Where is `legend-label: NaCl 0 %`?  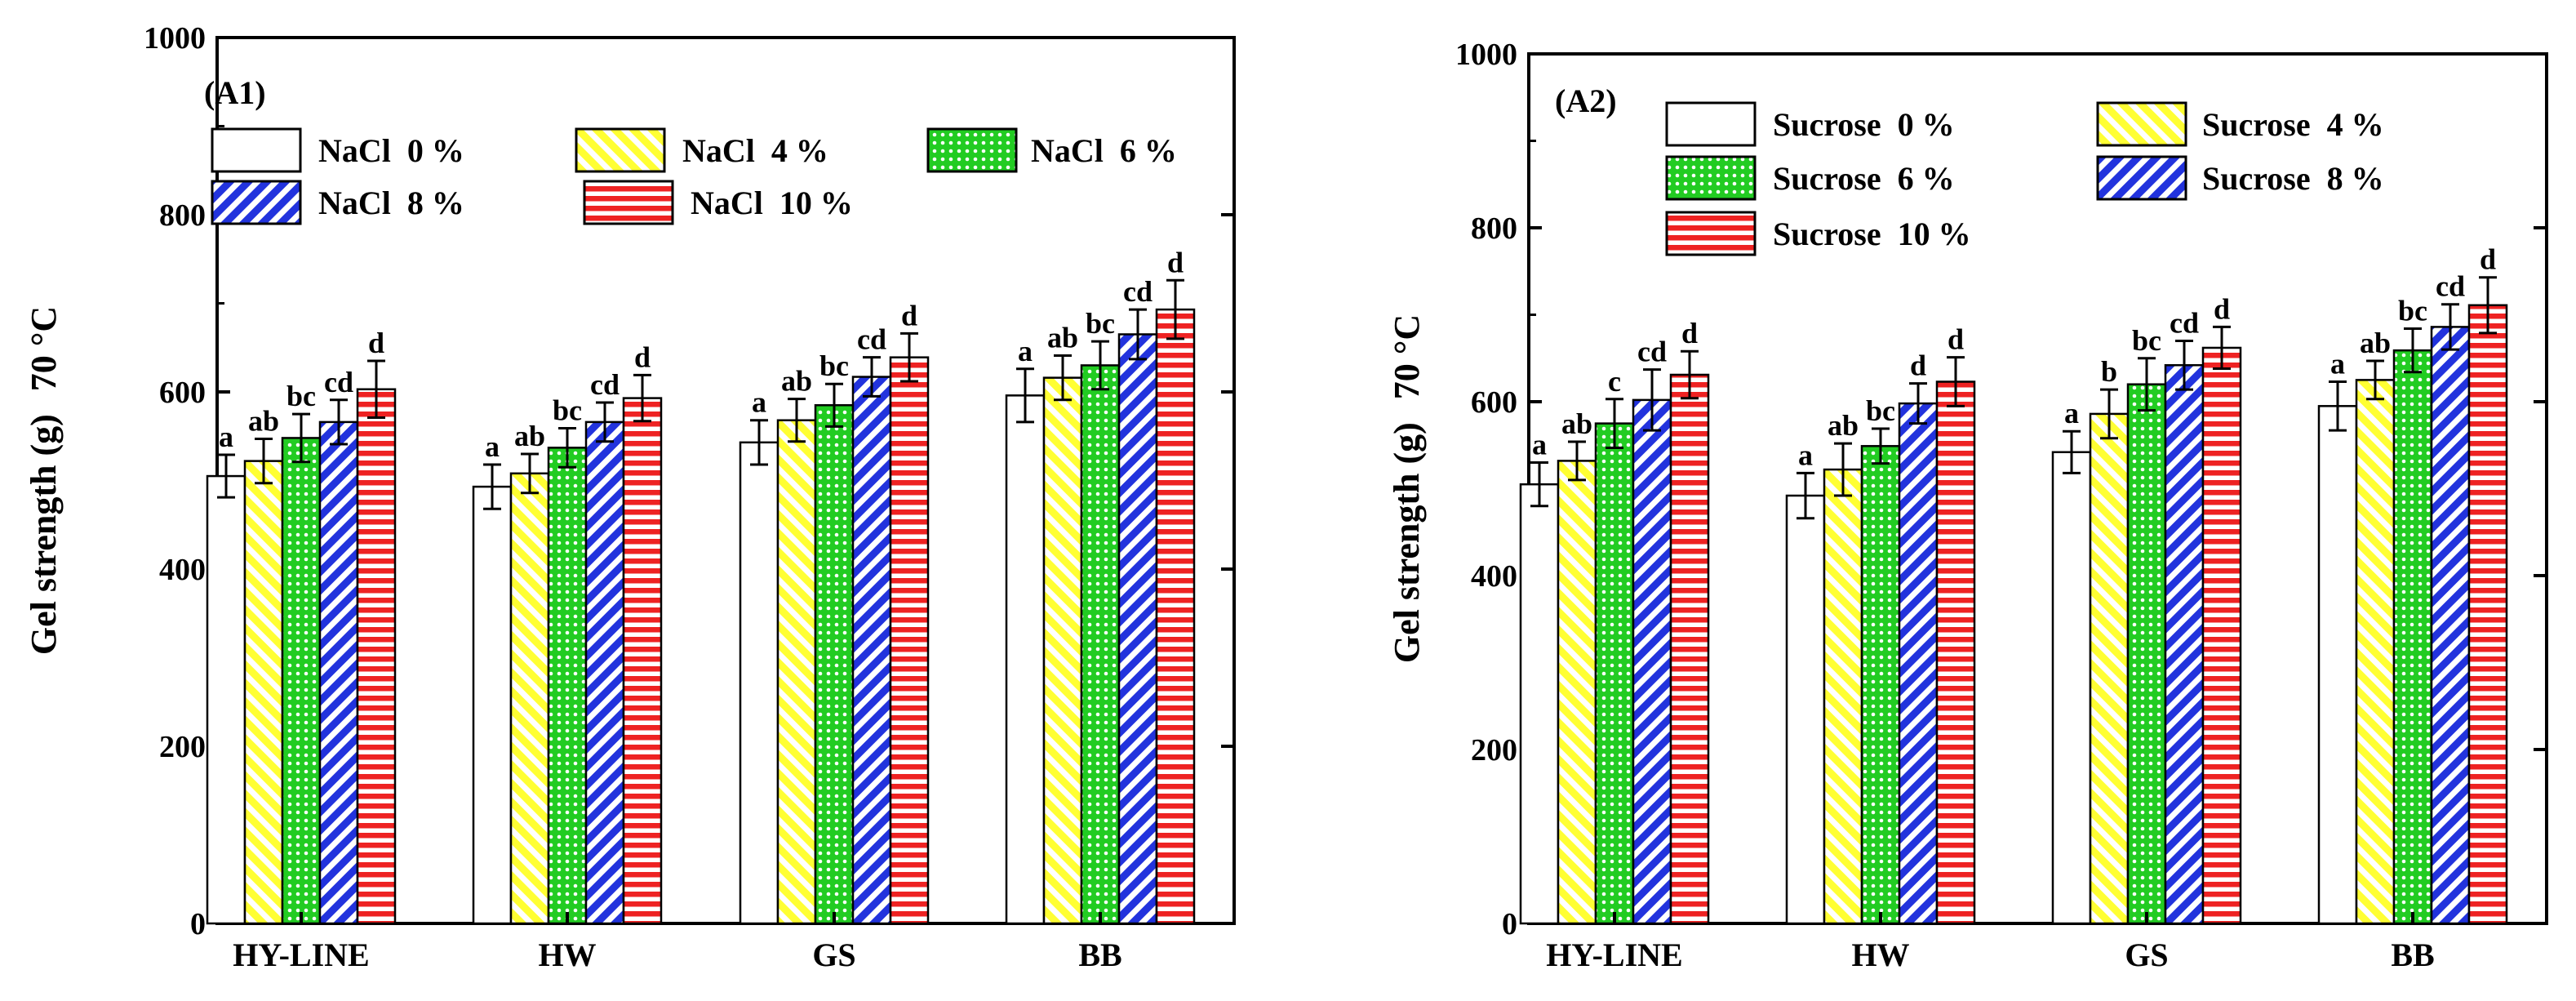
legend-label: NaCl 0 % is located at coordinates (391, 150).